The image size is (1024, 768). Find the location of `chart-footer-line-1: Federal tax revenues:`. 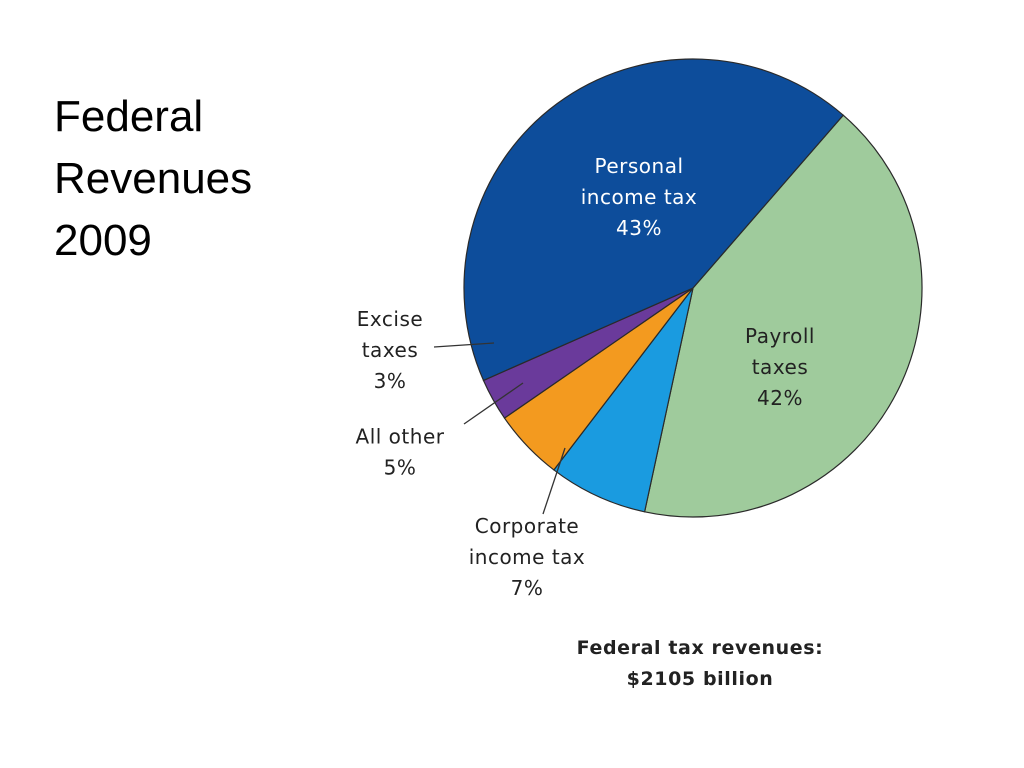

chart-footer-line-1: Federal tax revenues: is located at coordinates (700, 648).